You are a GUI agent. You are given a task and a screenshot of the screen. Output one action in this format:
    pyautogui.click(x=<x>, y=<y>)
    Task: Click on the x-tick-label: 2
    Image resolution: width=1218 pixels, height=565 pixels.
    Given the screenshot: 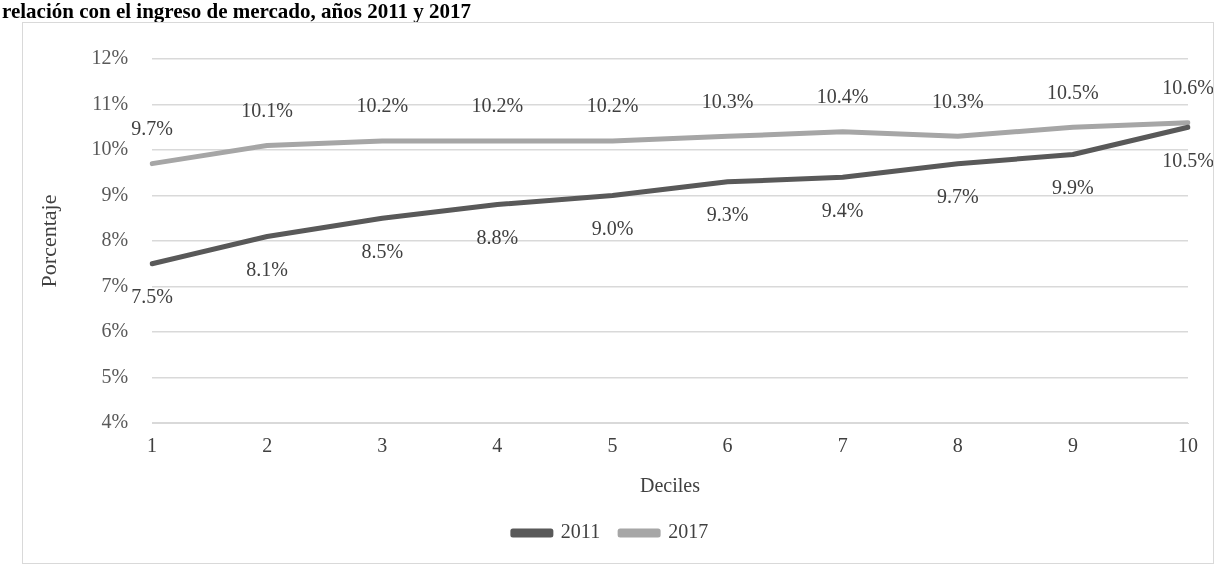 What is the action you would take?
    pyautogui.click(x=267, y=445)
    